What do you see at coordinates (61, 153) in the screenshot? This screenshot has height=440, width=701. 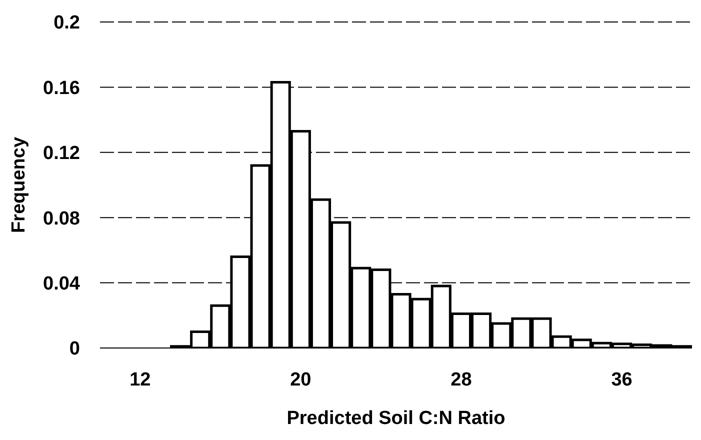 I see `y-tick-label: 0.12` at bounding box center [61, 153].